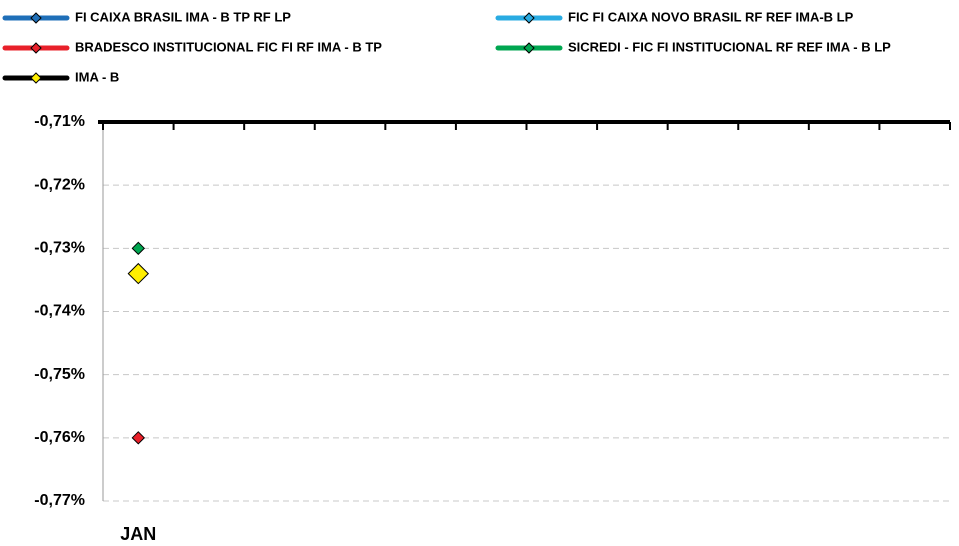 The width and height of the screenshot is (959, 546). Describe the element at coordinates (183, 16) in the screenshot. I see `legend-label: FI CAIXA BRASIL IMA - B TP RF LP` at that location.